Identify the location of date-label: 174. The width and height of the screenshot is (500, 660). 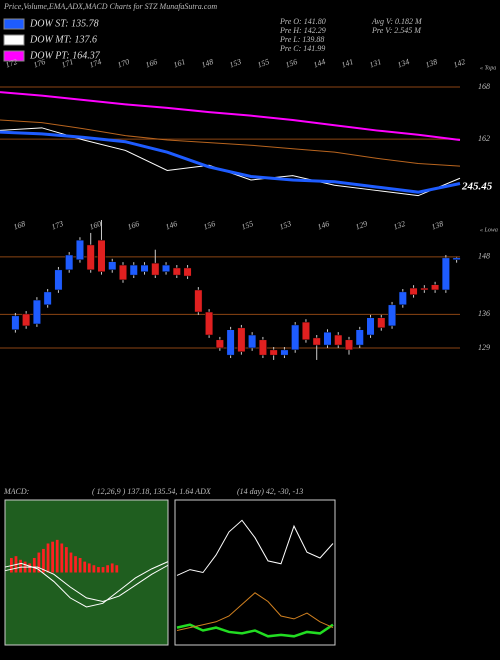
(95, 63).